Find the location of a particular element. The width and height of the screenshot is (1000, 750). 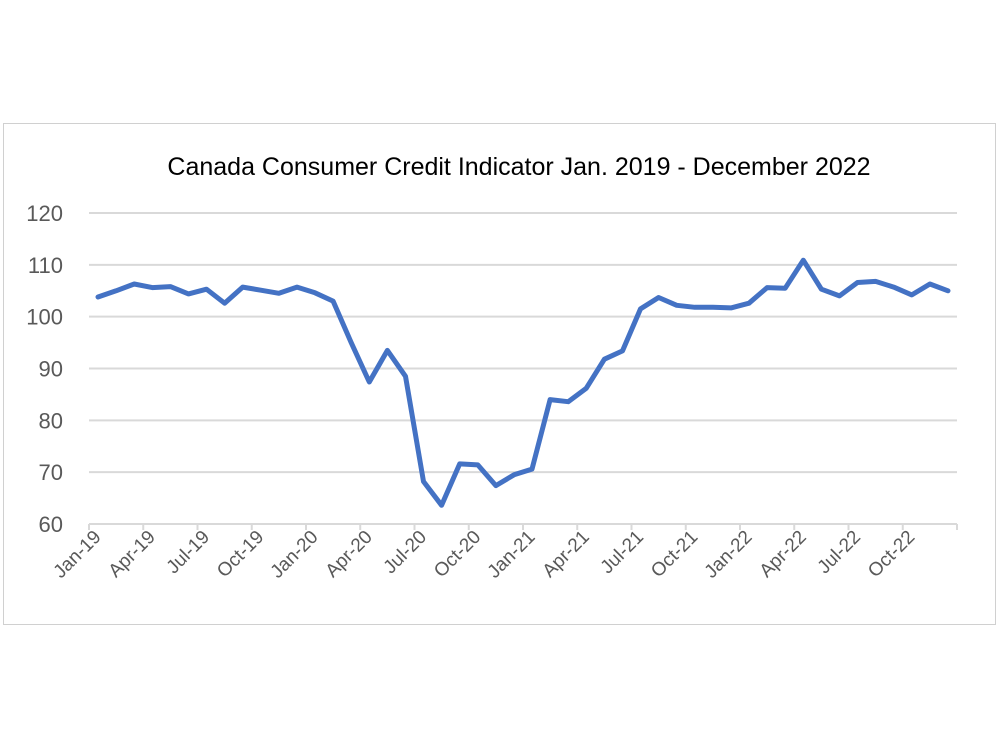

y-tick-label: 90 is located at coordinates (51, 369).